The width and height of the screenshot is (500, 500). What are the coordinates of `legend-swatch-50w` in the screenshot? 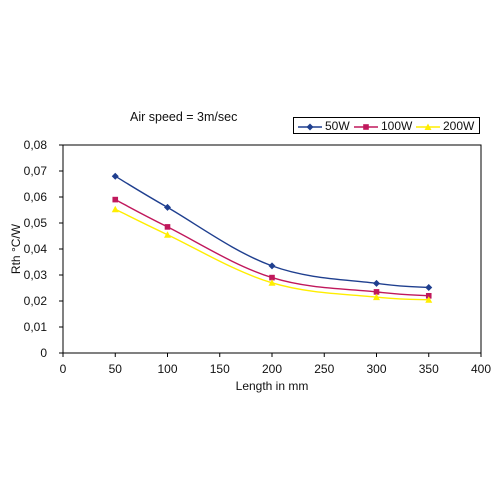 It's located at (310, 127).